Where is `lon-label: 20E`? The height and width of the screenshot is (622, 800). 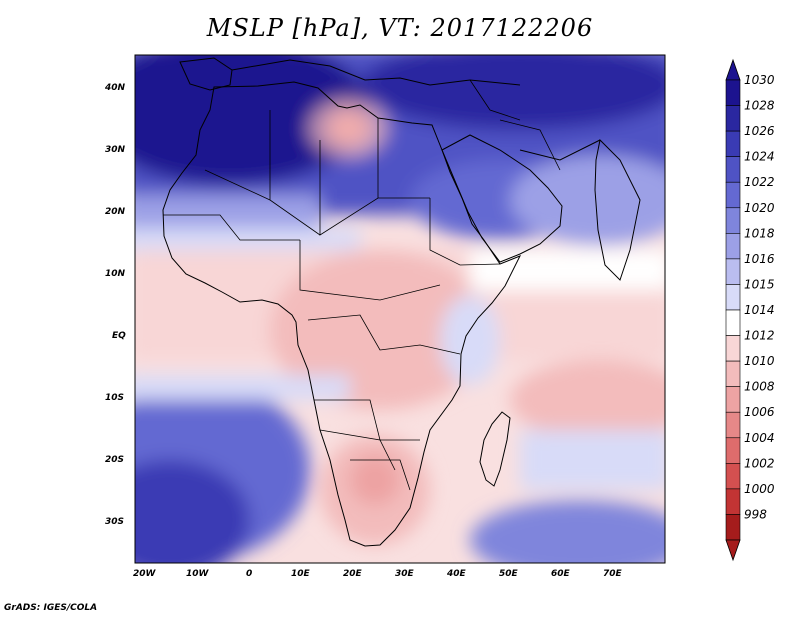 lon-label: 20E is located at coordinates (353, 574).